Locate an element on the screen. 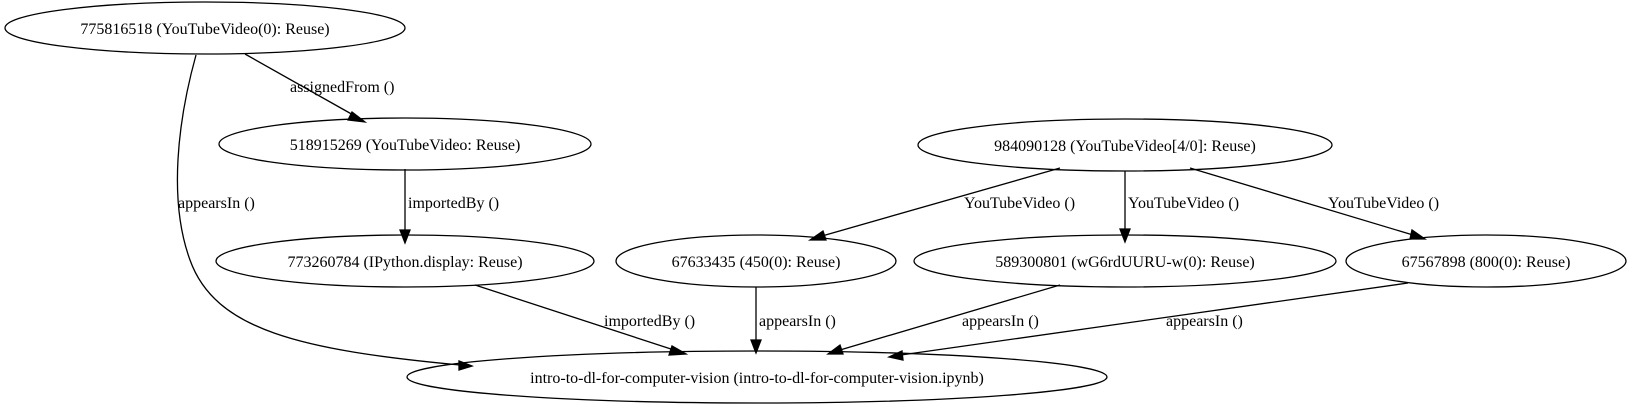  node-label: 984090128 (YouTubeVideo[4/0]: Reuse) is located at coordinates (1125, 146).